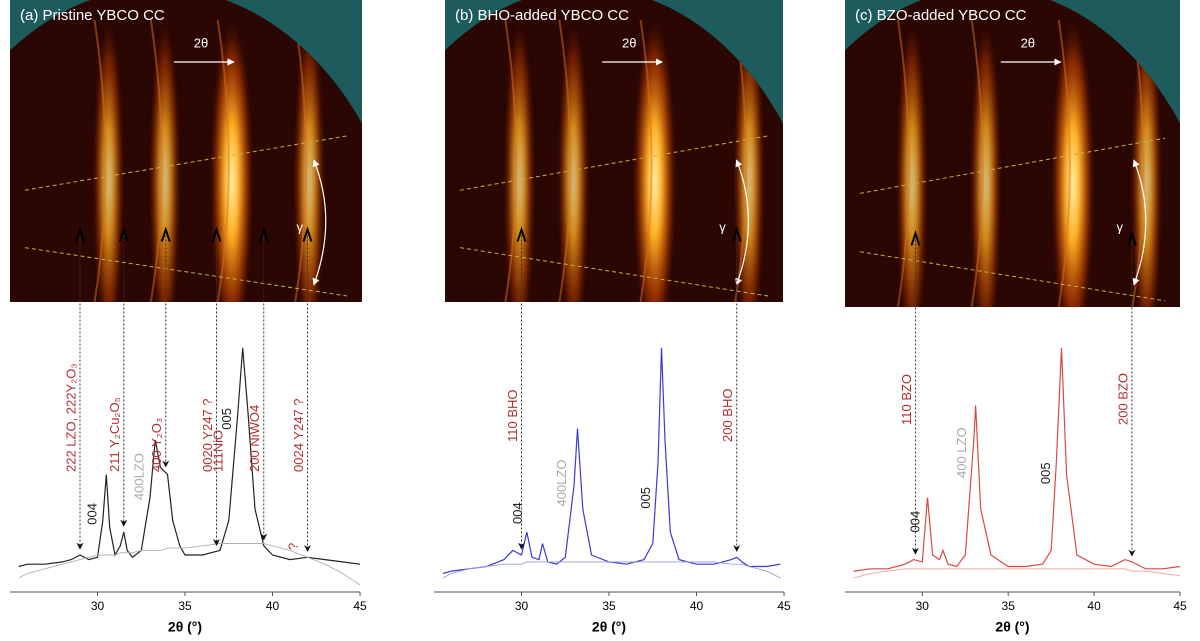 The image size is (1200, 641). What do you see at coordinates (1122, 399) in the screenshot?
I see `peak-label: 200 BZO` at bounding box center [1122, 399].